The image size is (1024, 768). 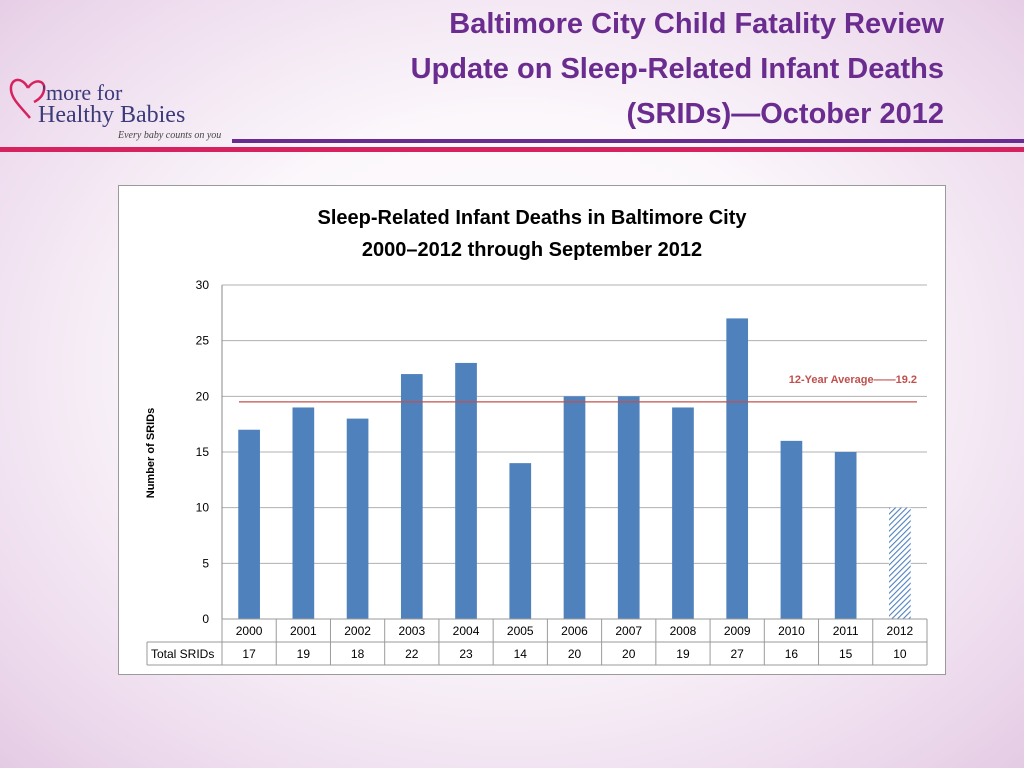 What do you see at coordinates (303, 631) in the screenshot?
I see `x-tick-label: 2001` at bounding box center [303, 631].